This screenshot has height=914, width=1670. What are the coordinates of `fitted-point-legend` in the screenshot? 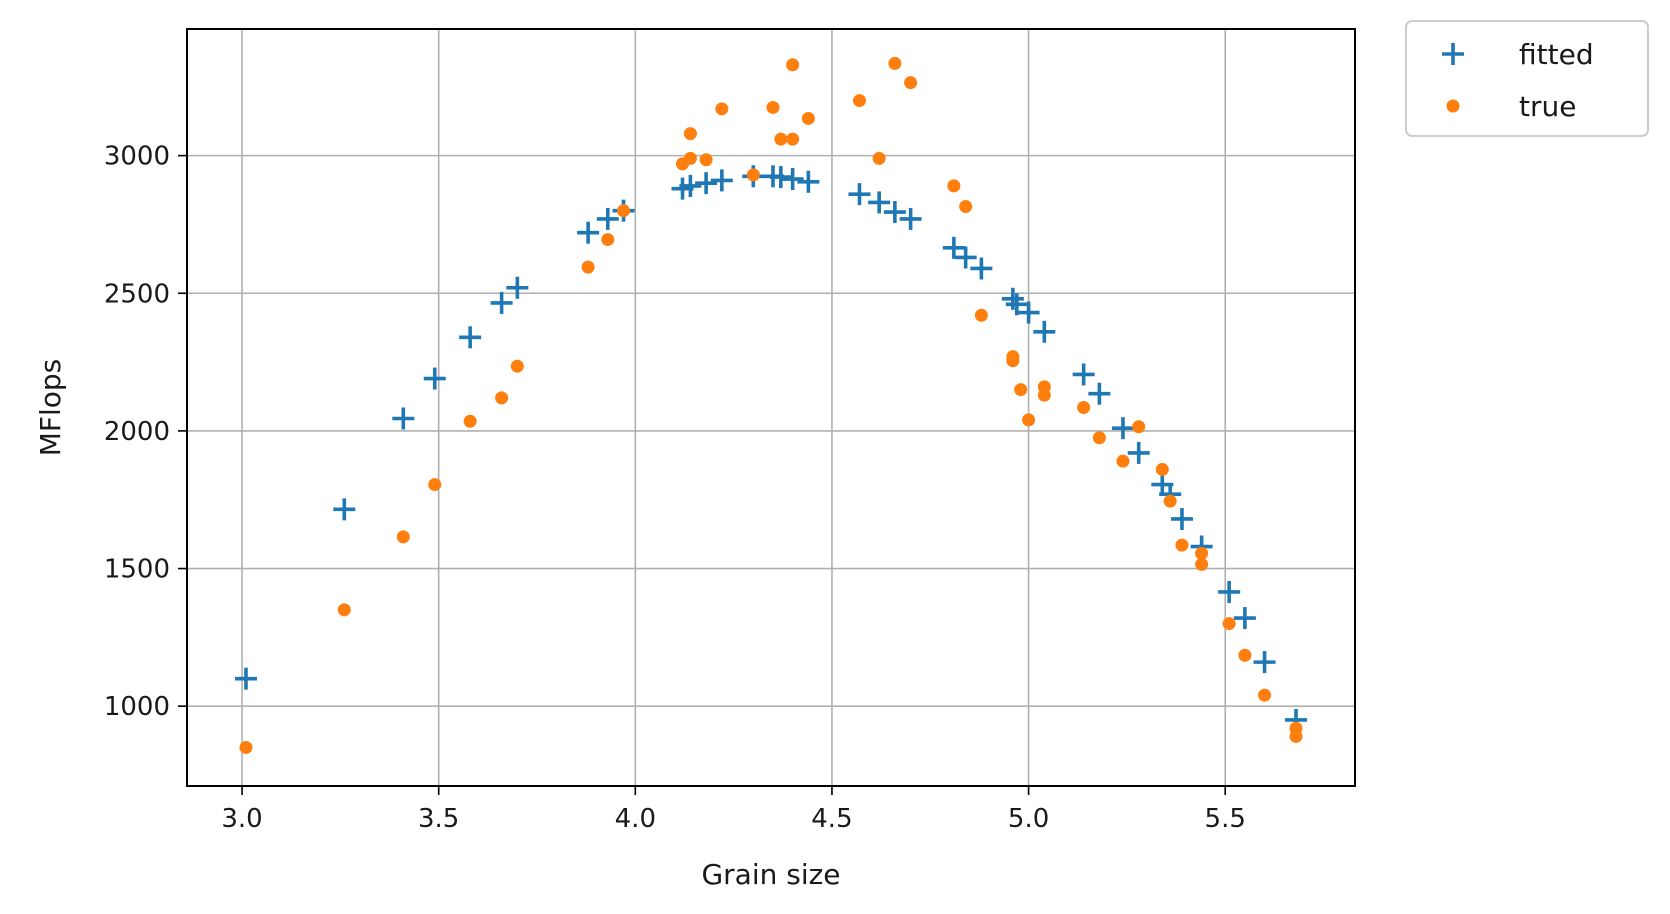 It's located at (1453, 54).